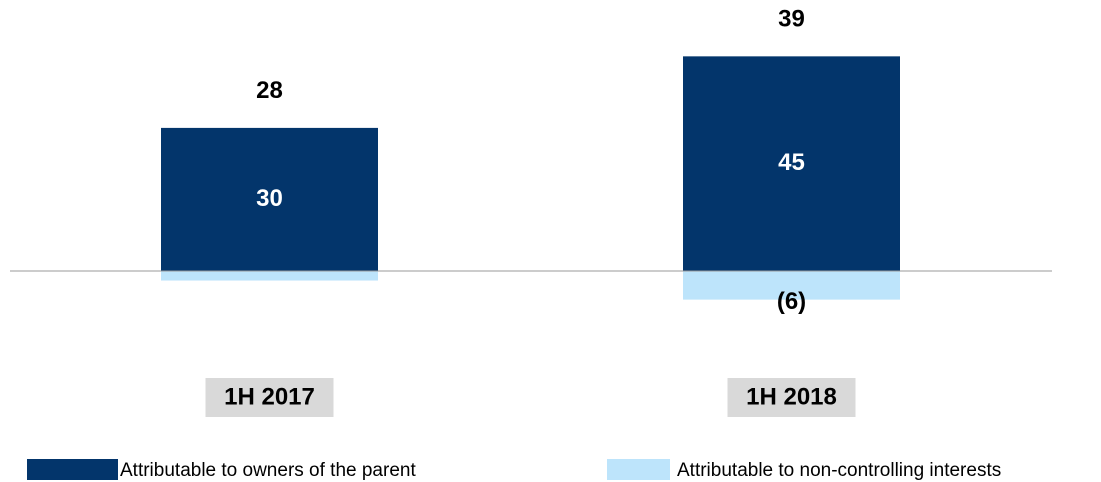  I want to click on legend-label: Attributable to owners of the parent, so click(268, 470).